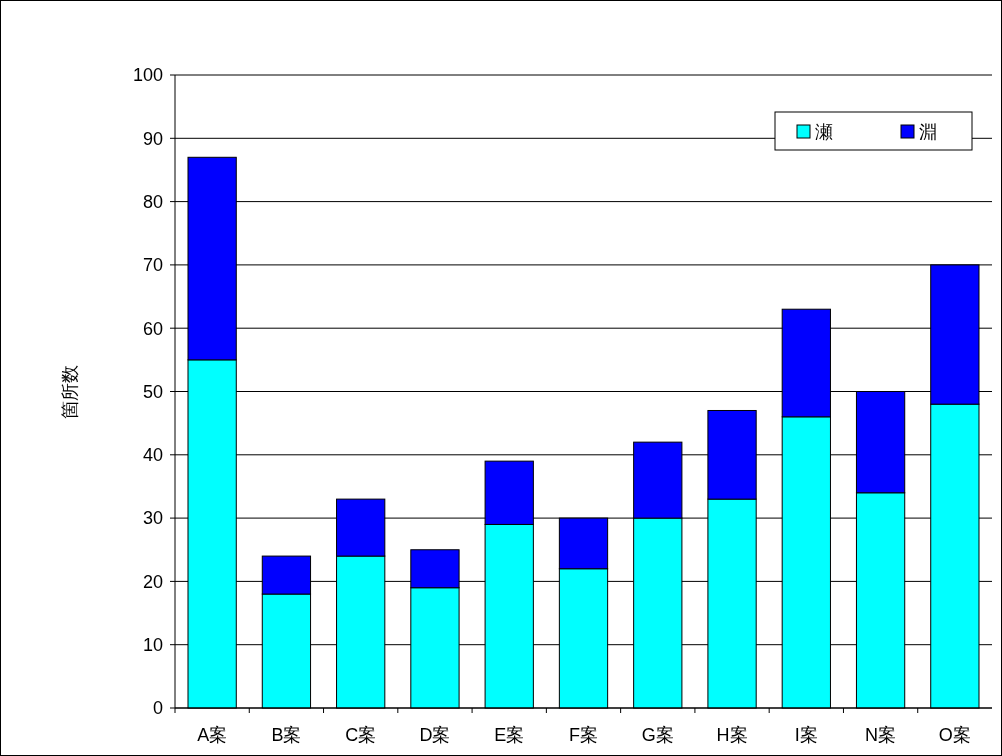 This screenshot has width=1002, height=756. Describe the element at coordinates (70, 391) in the screenshot. I see `y-axis-title: 箇所数` at that location.